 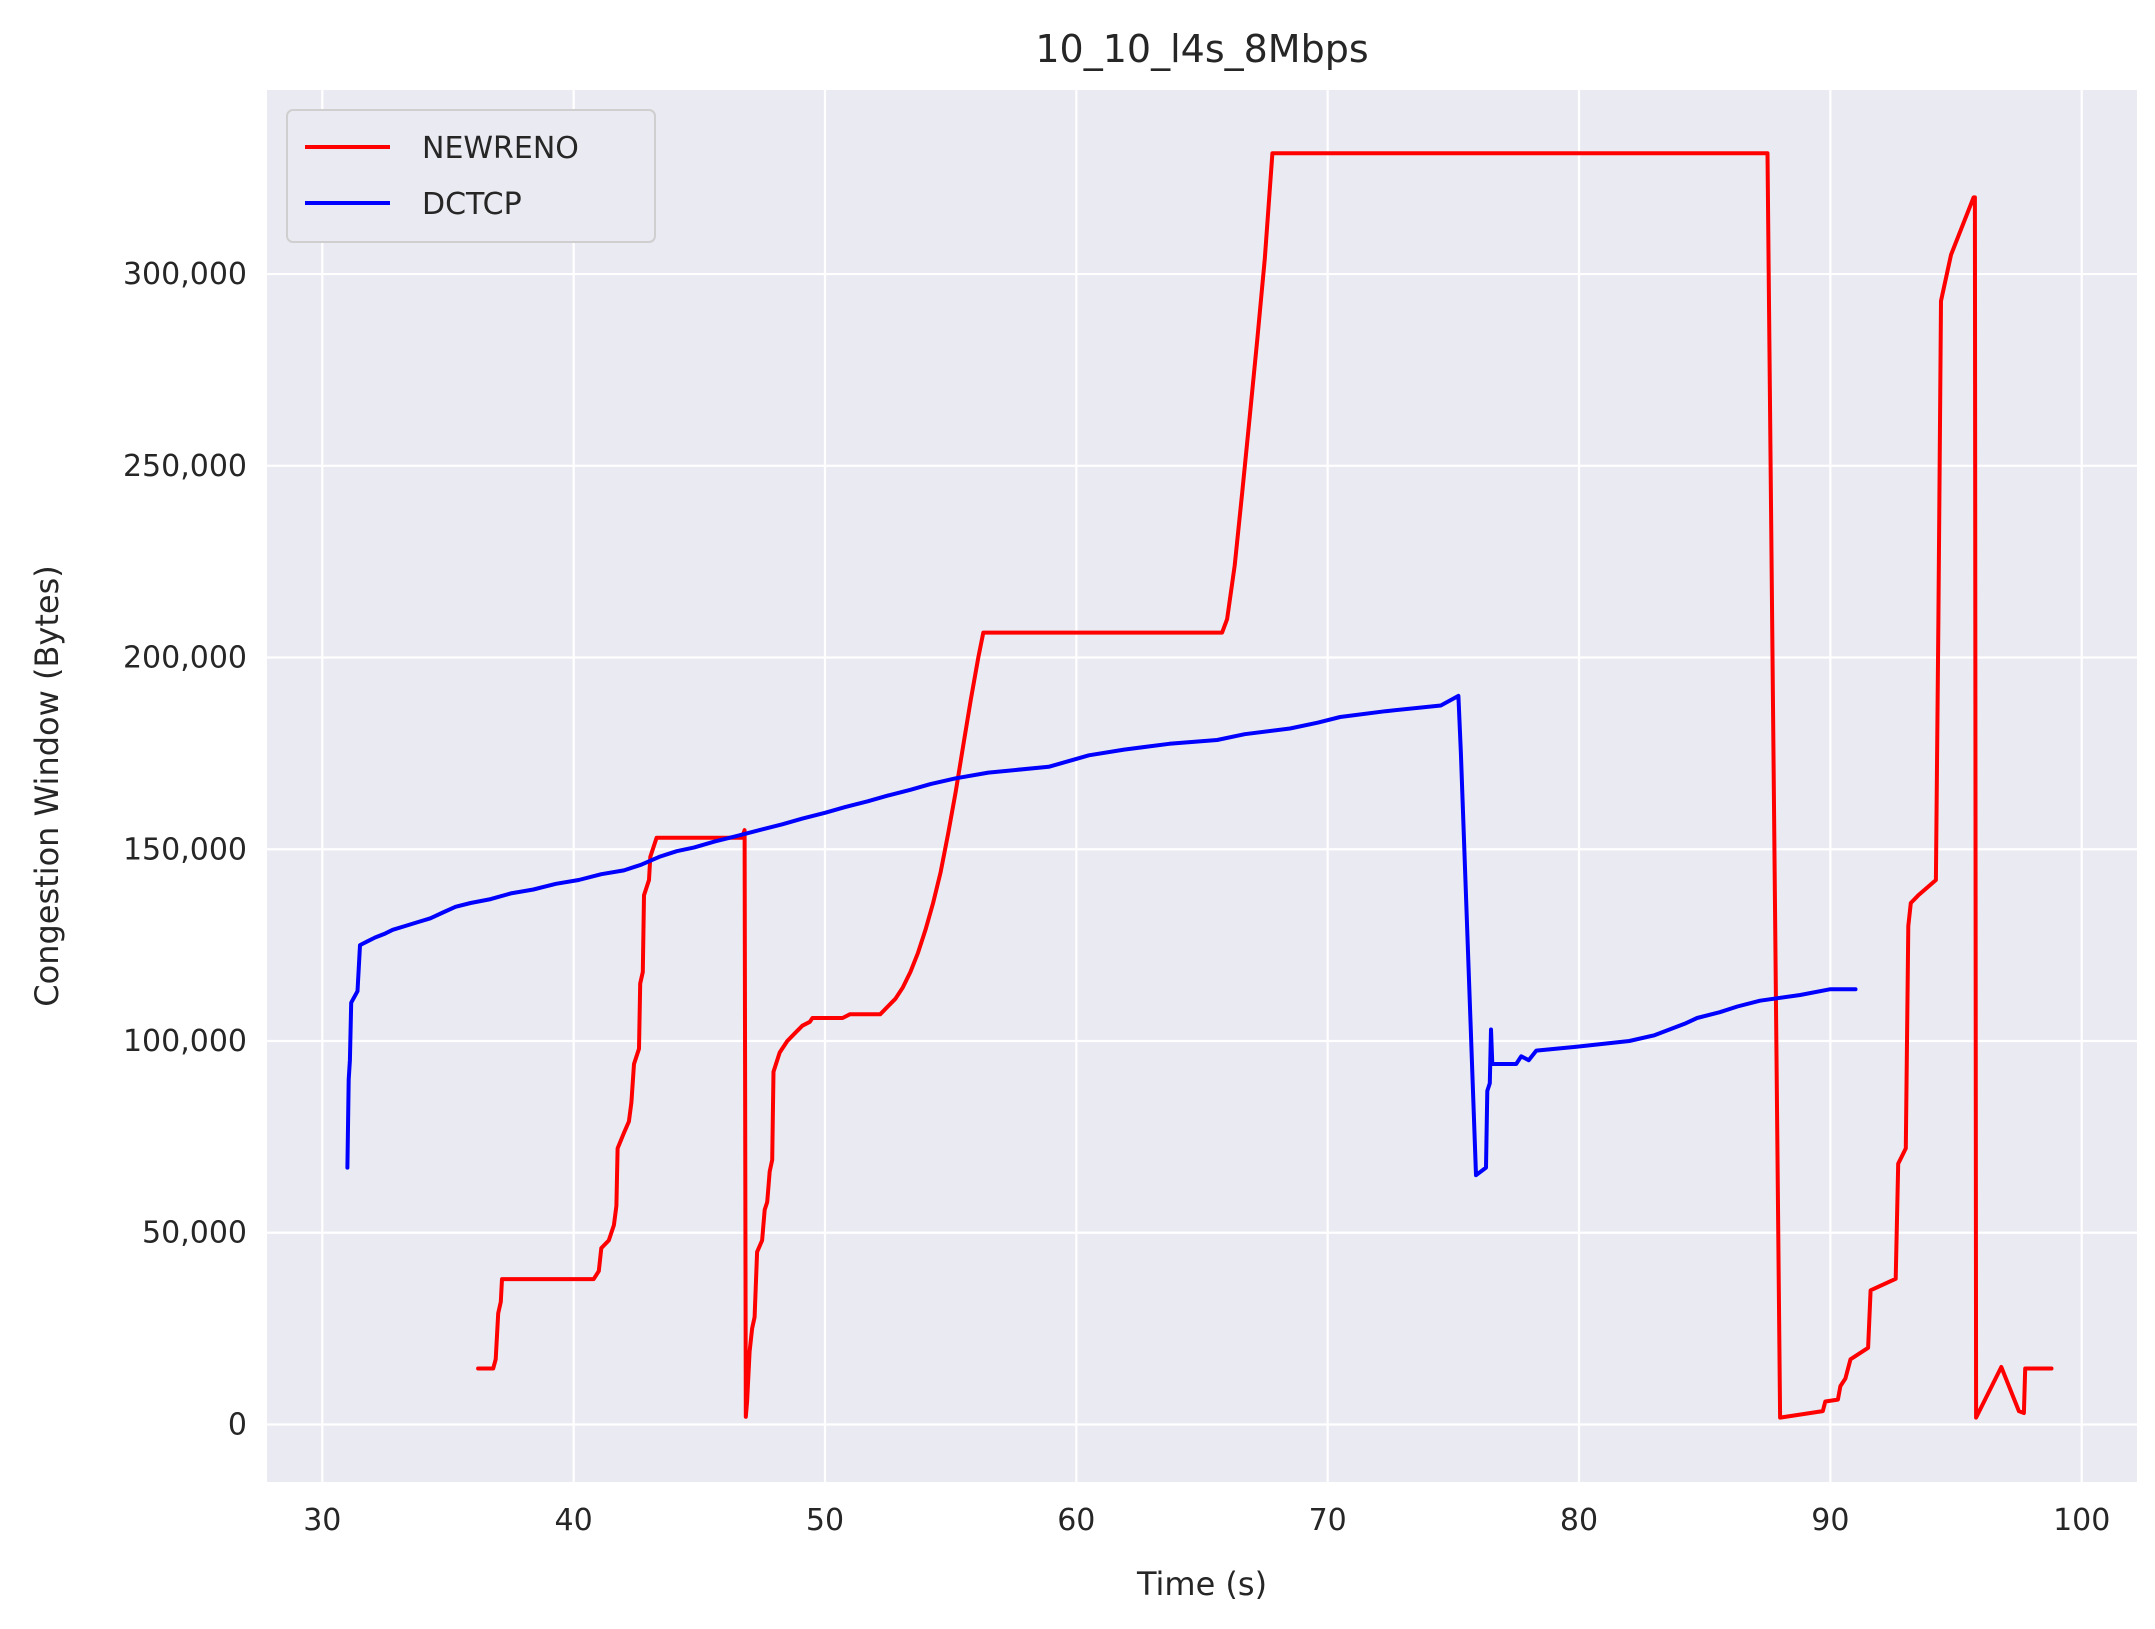 I want to click on x-tick-label: 80, so click(x=1579, y=1520).